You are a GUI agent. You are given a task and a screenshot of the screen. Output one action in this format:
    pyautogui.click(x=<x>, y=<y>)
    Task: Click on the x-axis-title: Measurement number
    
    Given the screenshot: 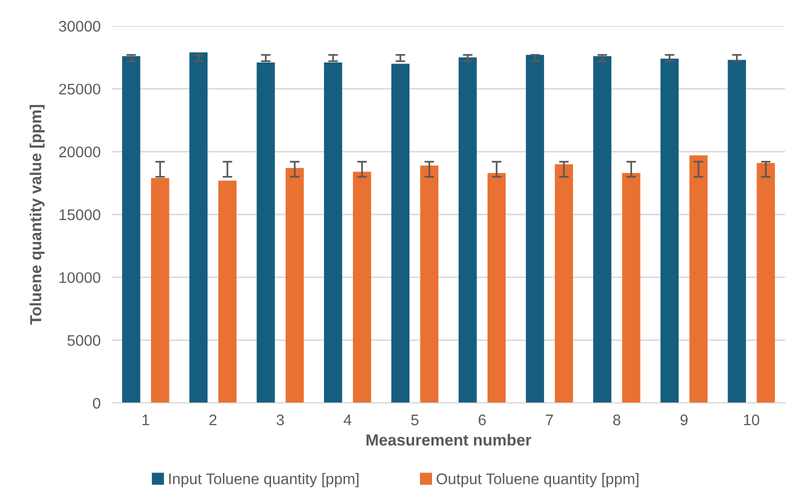 What is the action you would take?
    pyautogui.click(x=449, y=440)
    